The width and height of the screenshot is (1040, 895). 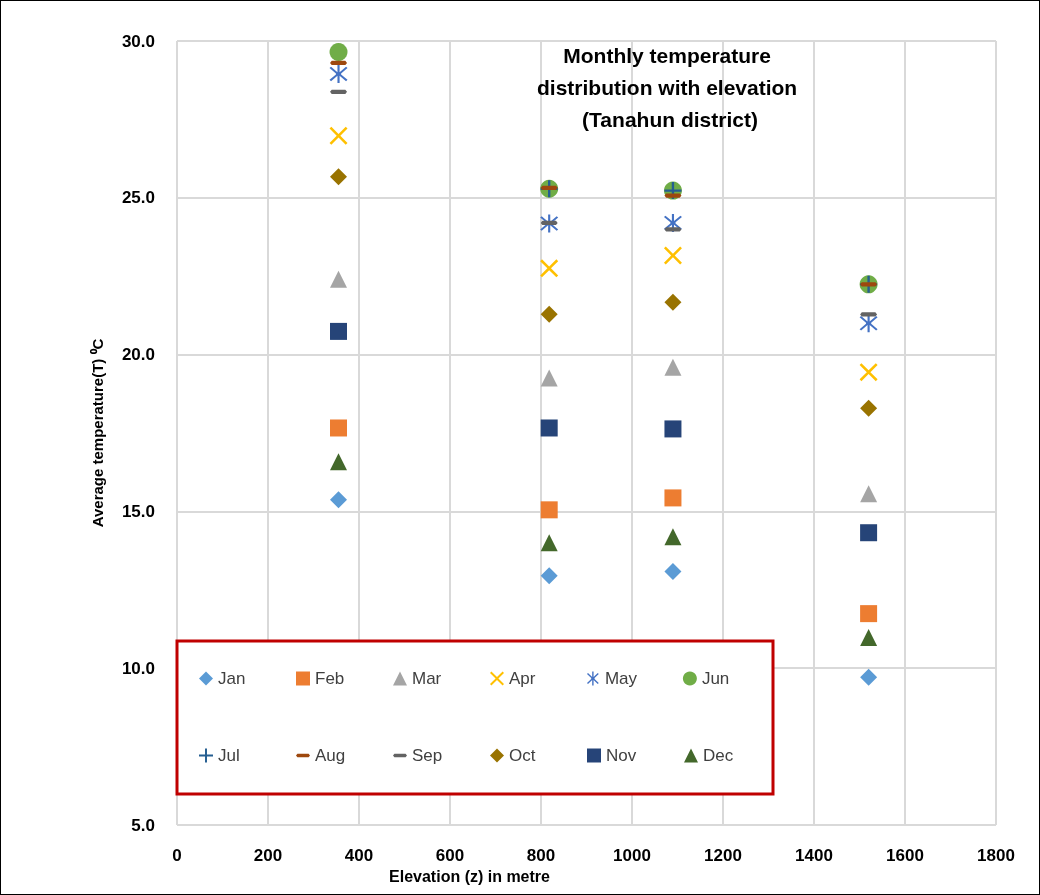 What do you see at coordinates (715, 678) in the screenshot?
I see `legend-label: Jun` at bounding box center [715, 678].